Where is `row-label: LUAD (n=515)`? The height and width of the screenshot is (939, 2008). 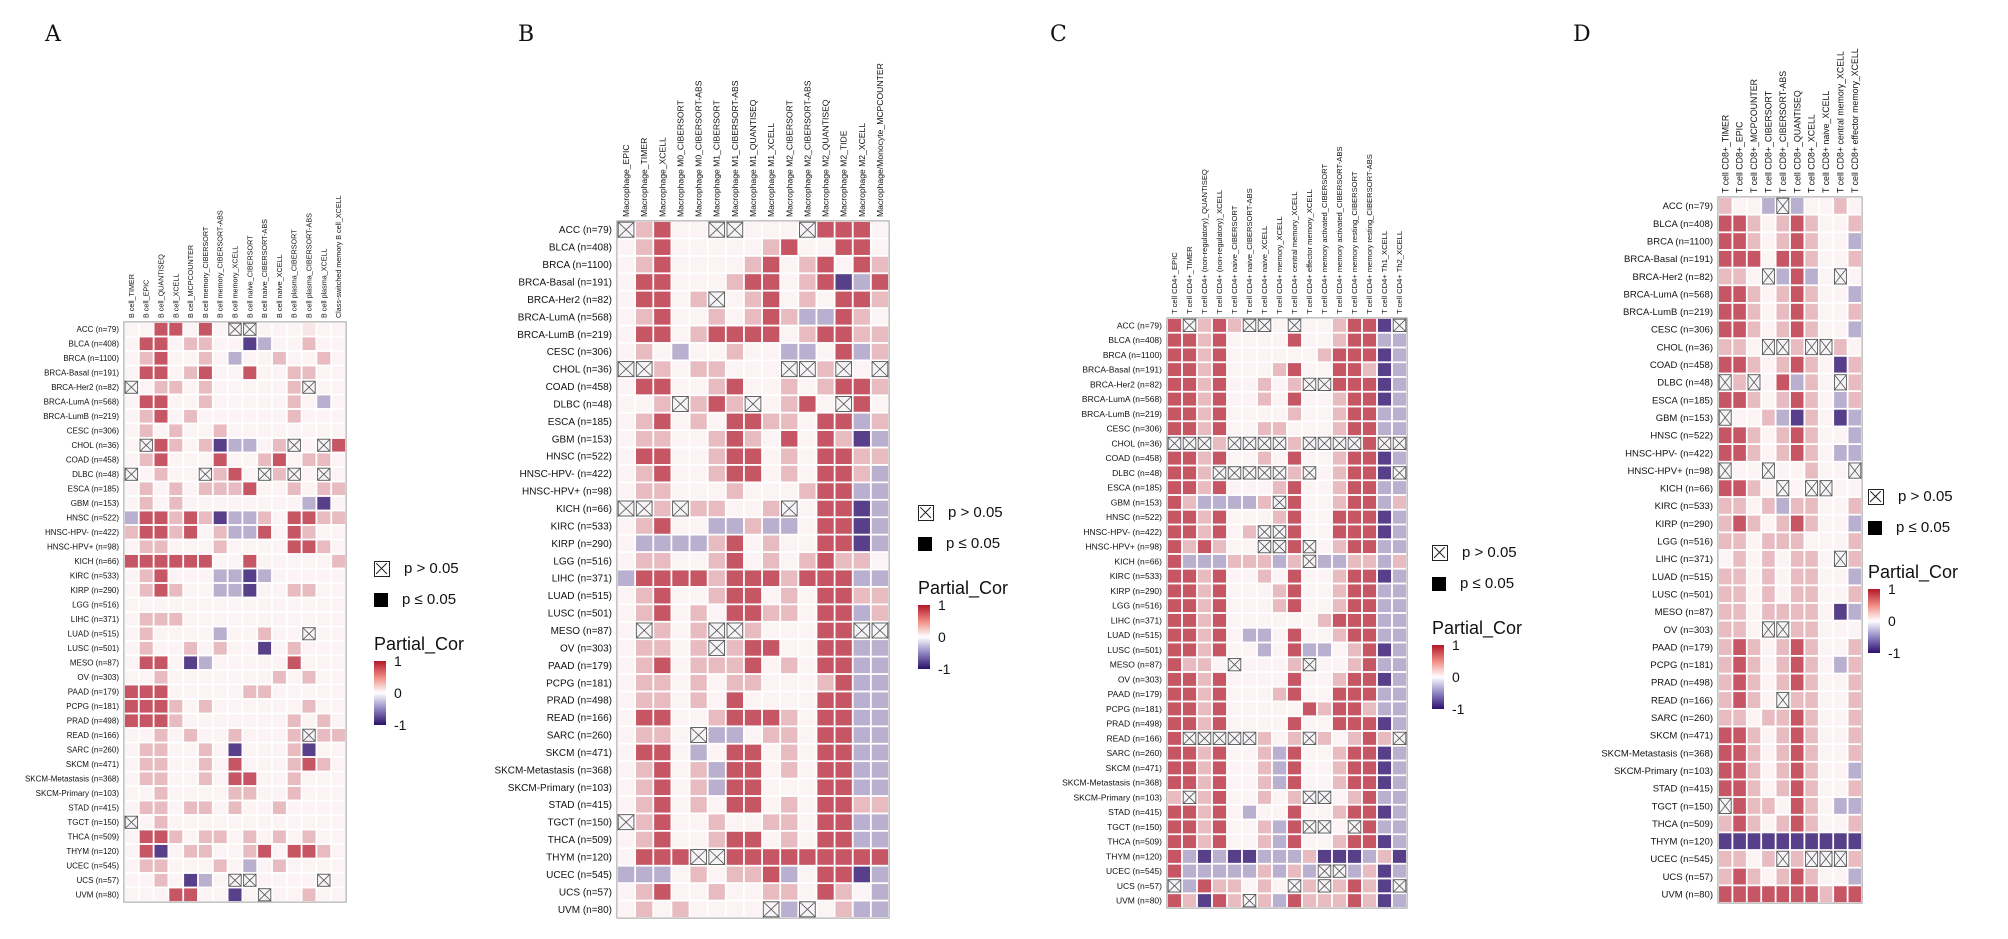
row-label: LUAD (n=515) is located at coordinates (1134, 635).